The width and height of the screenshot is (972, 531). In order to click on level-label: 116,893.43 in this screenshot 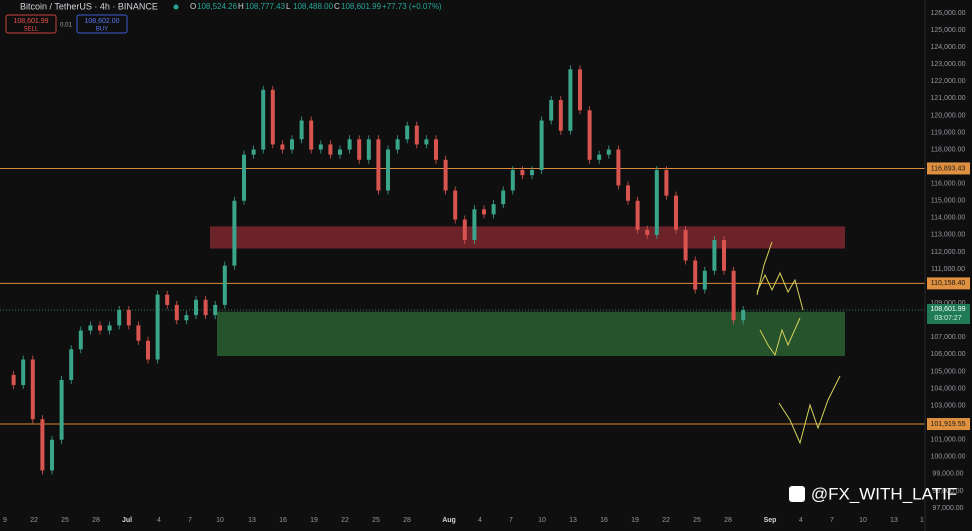, I will do `click(948, 168)`.